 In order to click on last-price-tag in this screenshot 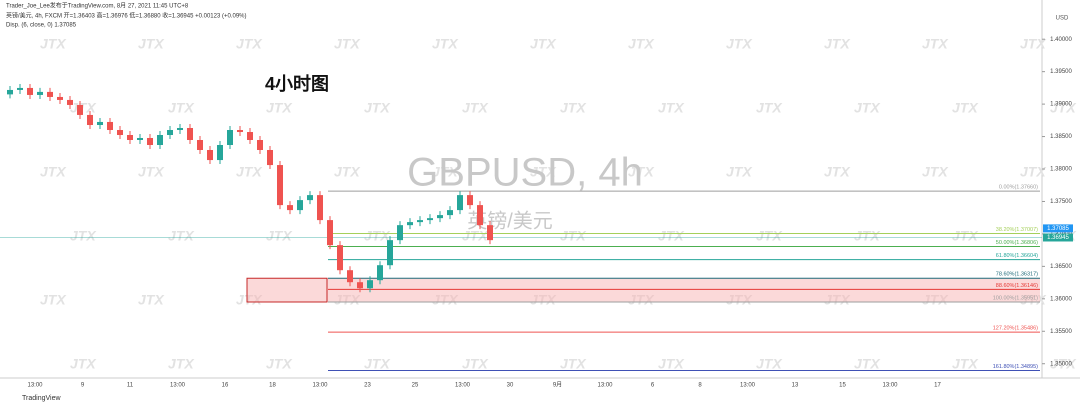, I will do `click(1058, 237)`.